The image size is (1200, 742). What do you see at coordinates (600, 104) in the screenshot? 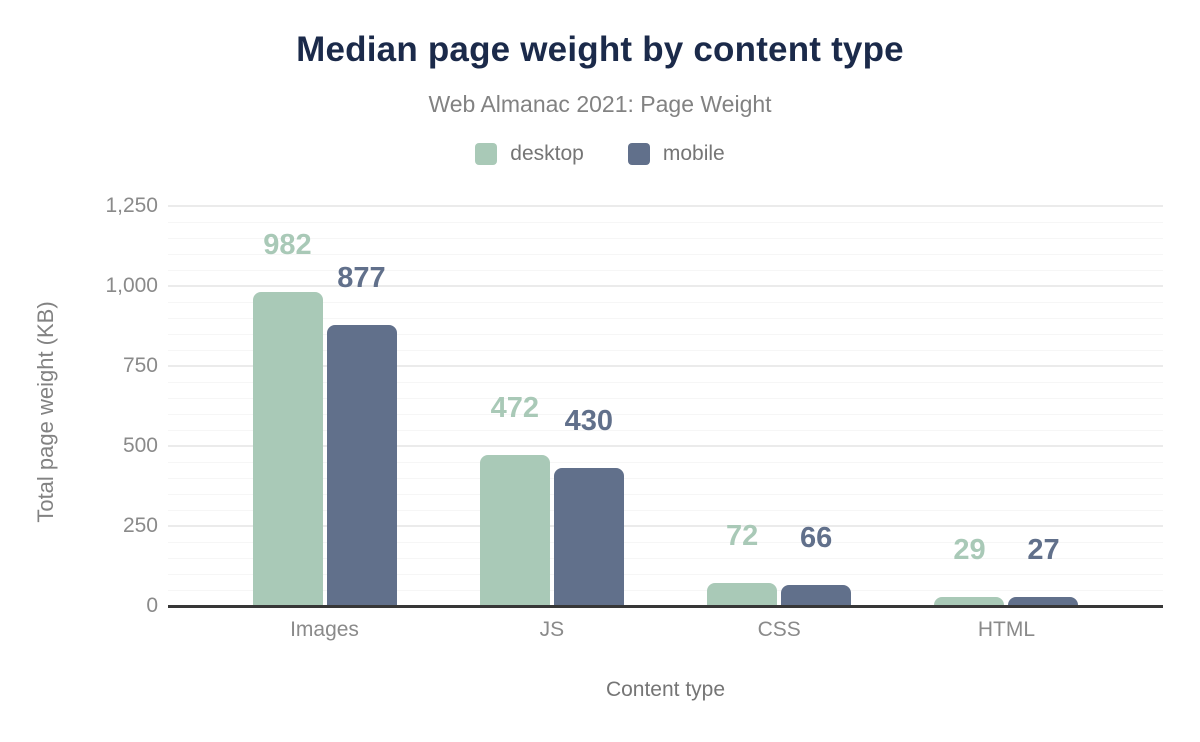
I see `chart-subtitle: Web Almanac 2021: Page Weight` at bounding box center [600, 104].